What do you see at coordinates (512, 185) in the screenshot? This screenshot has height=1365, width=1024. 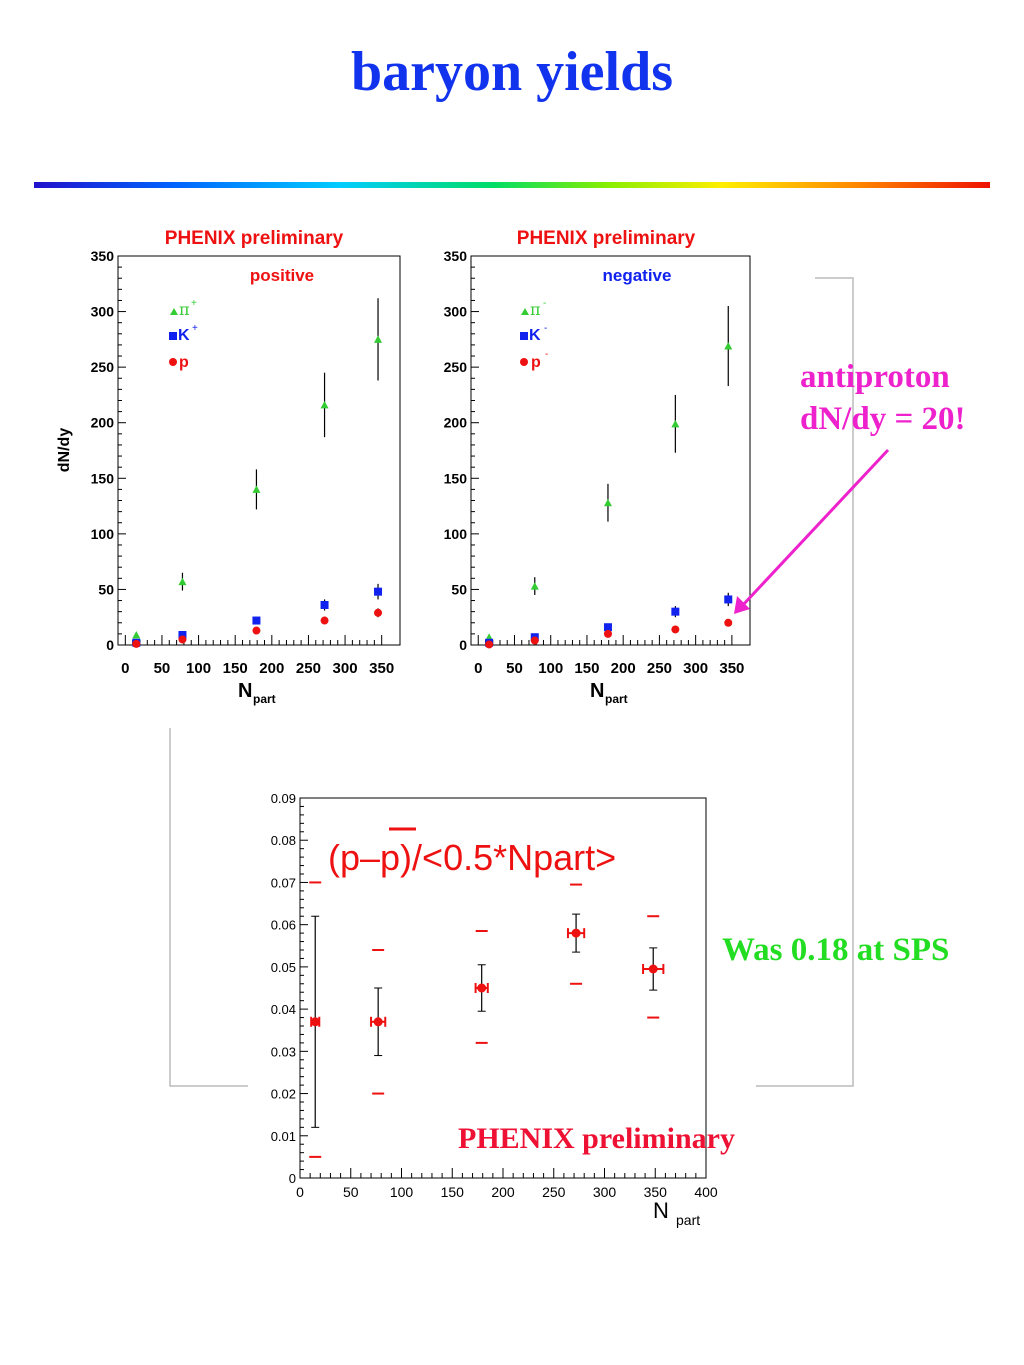 I see `rainbow-divider` at bounding box center [512, 185].